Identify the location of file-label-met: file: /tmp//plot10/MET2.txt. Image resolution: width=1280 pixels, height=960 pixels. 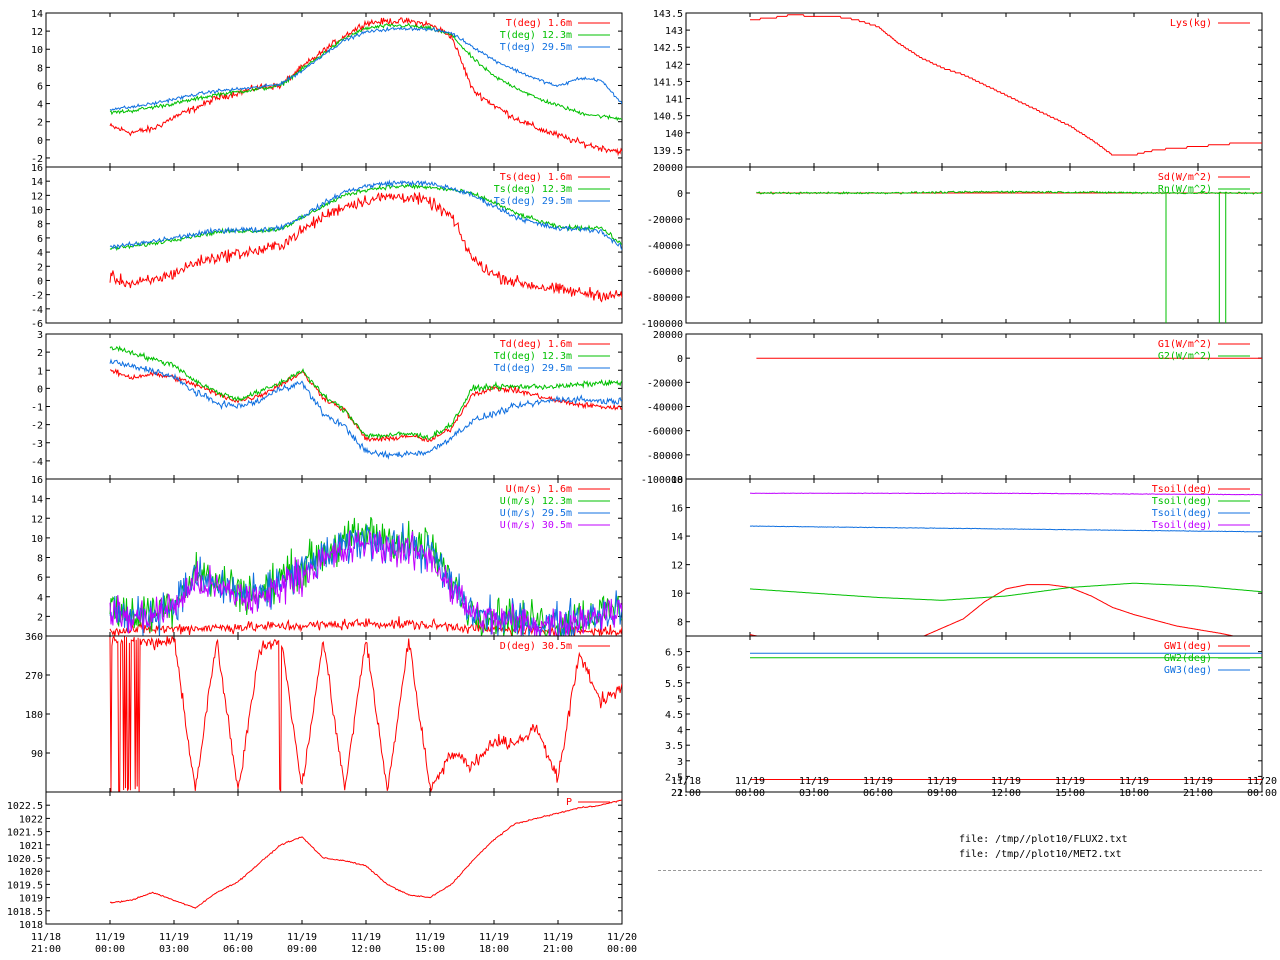
(1040, 854).